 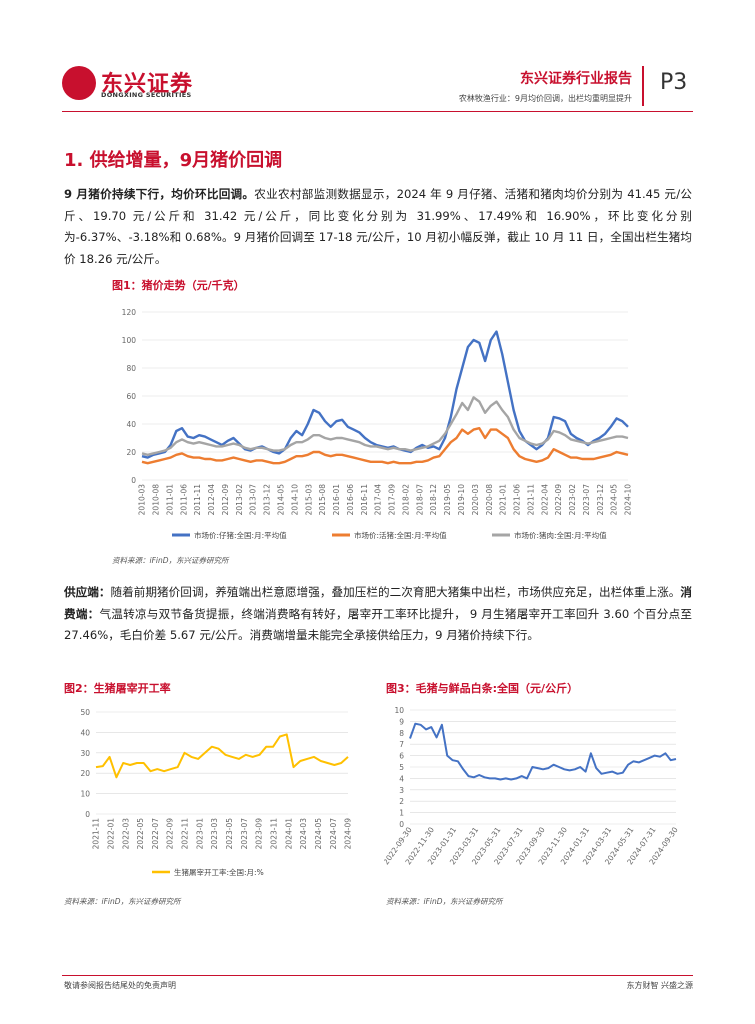 I want to click on footer-rule, so click(x=377, y=975).